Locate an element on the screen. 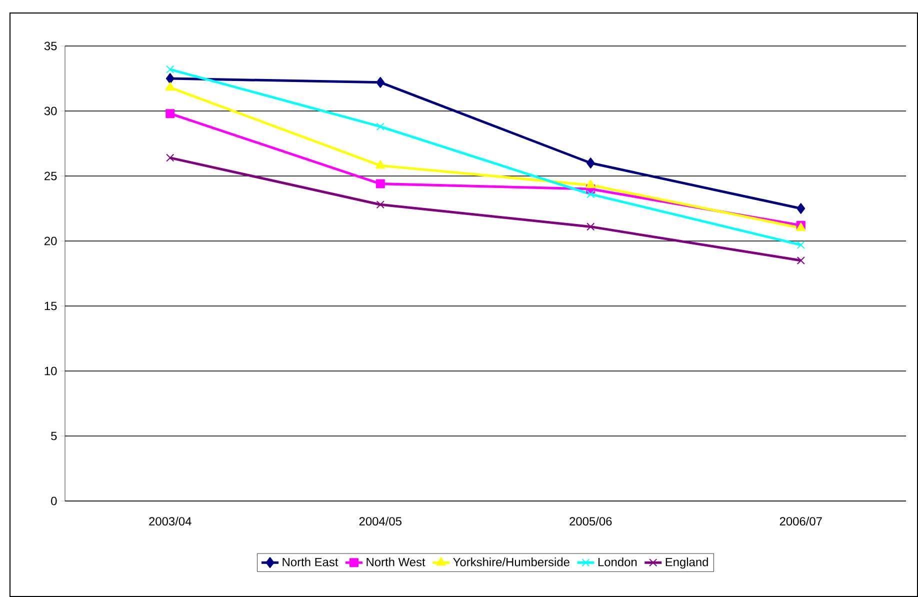 Image resolution: width=918 pixels, height=597 pixels. y-tick-label: 10 is located at coordinates (50, 371).